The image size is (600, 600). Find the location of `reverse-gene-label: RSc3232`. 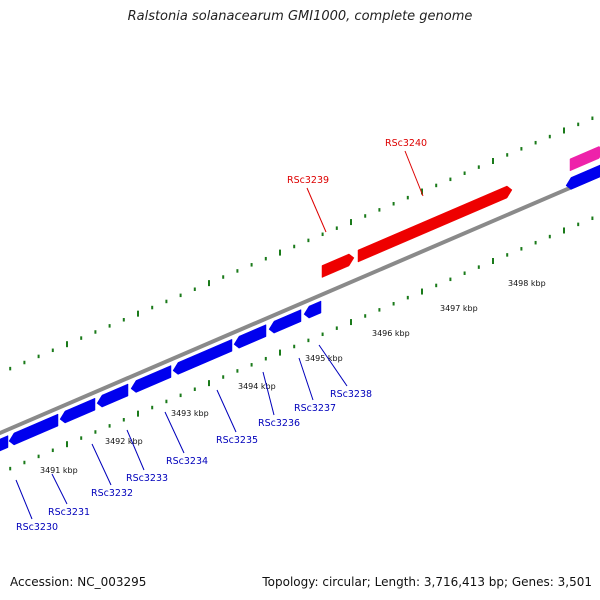

reverse-gene-label: RSc3232 is located at coordinates (112, 493).